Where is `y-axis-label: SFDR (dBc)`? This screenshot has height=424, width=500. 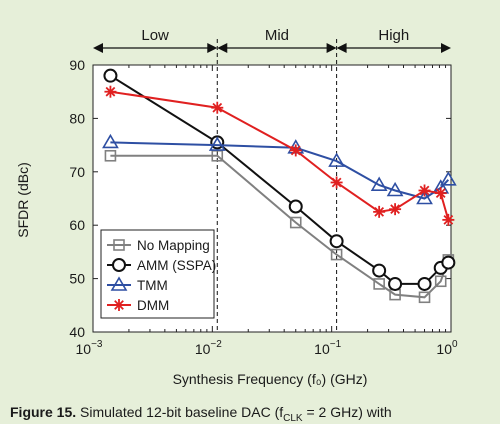 y-axis-label: SFDR (dBc) is located at coordinates (23, 199).